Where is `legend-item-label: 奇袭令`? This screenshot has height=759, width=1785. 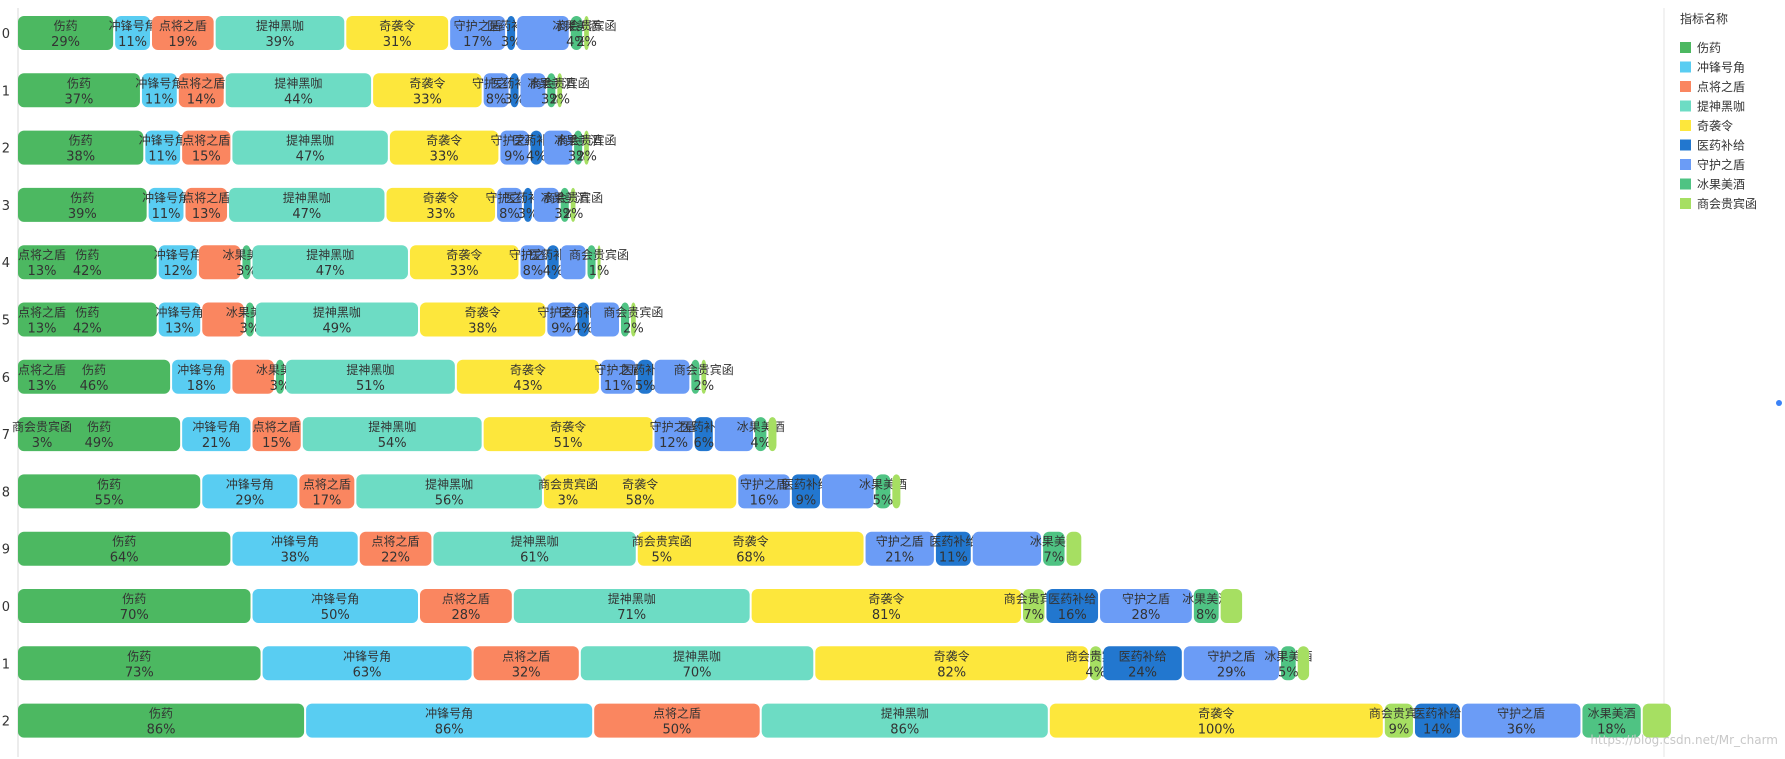 legend-item-label: 奇袭令 is located at coordinates (1715, 125).